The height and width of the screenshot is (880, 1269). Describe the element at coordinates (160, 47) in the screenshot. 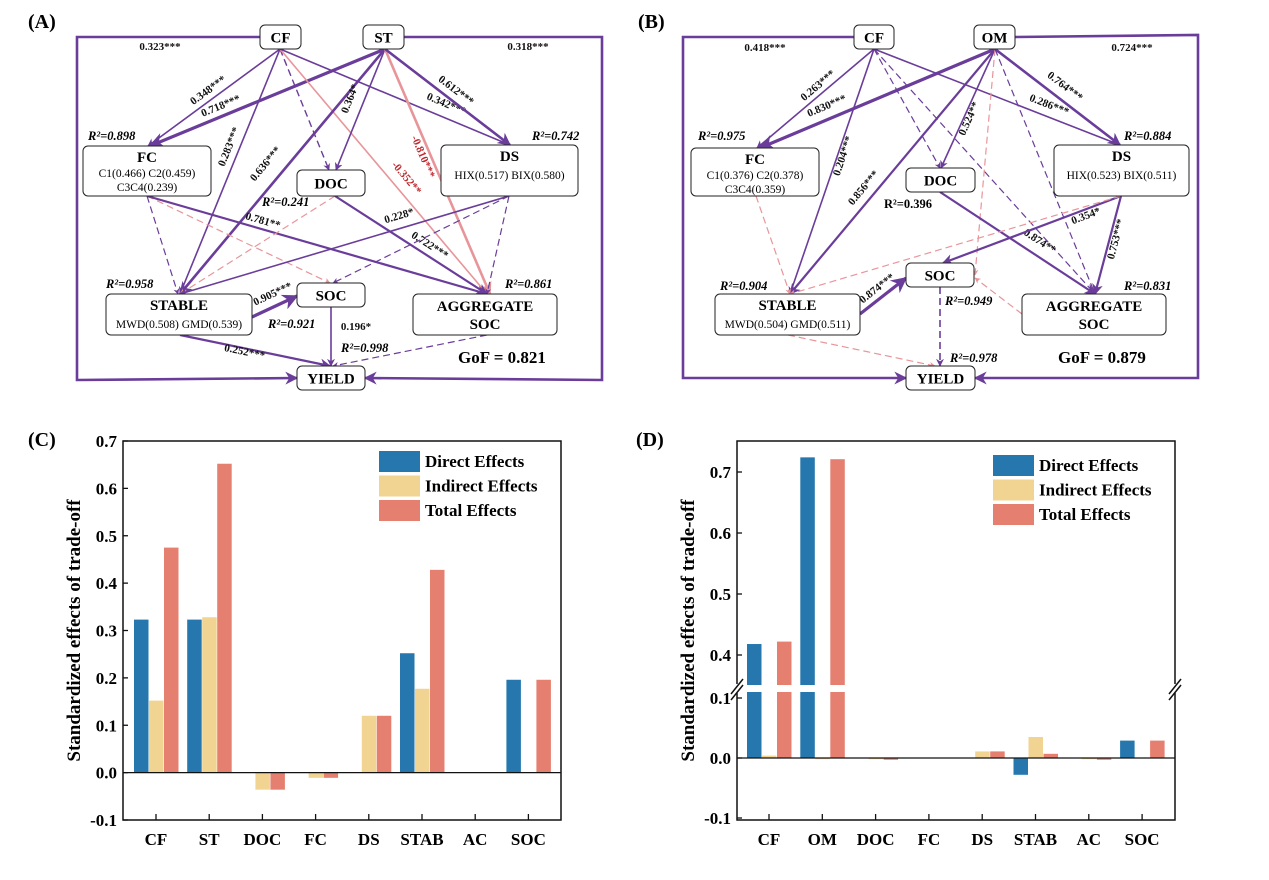

I see `path-coefficient: 0.323***` at that location.